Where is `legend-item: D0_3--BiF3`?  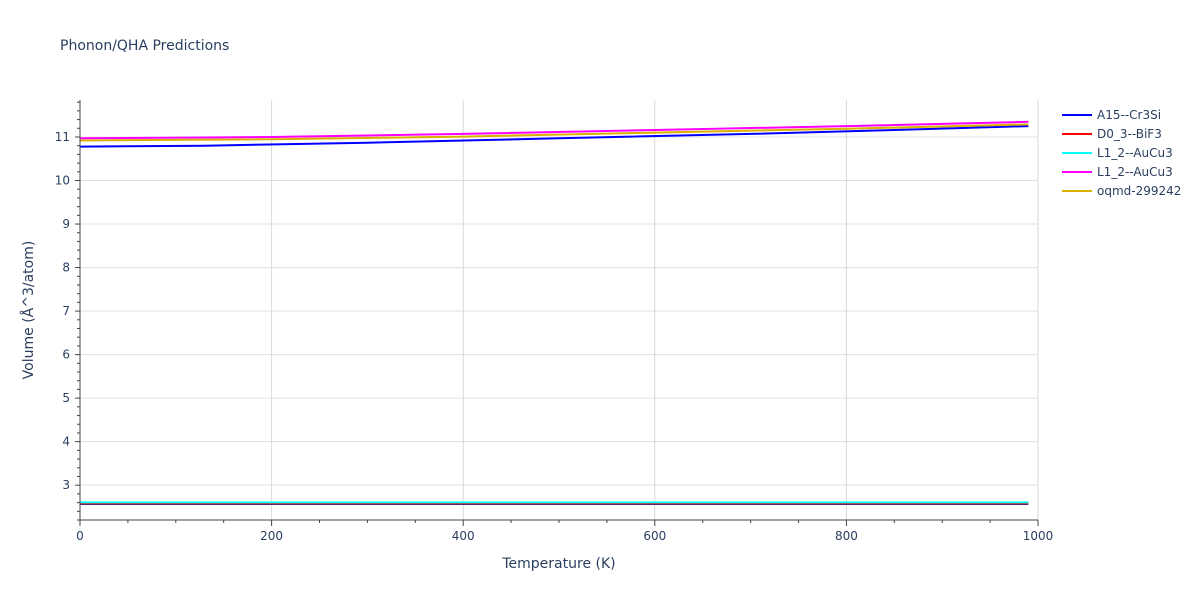
legend-item: D0_3--BiF3 is located at coordinates (1112, 134).